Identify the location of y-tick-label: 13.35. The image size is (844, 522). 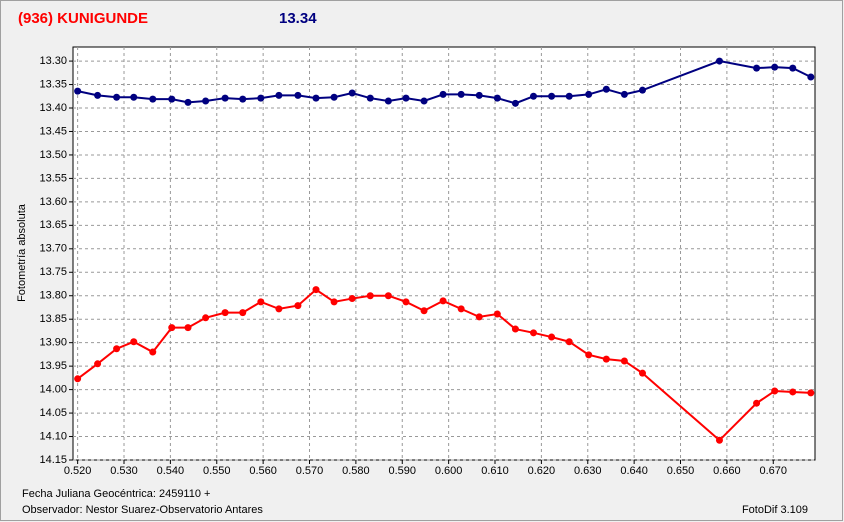
(53, 84).